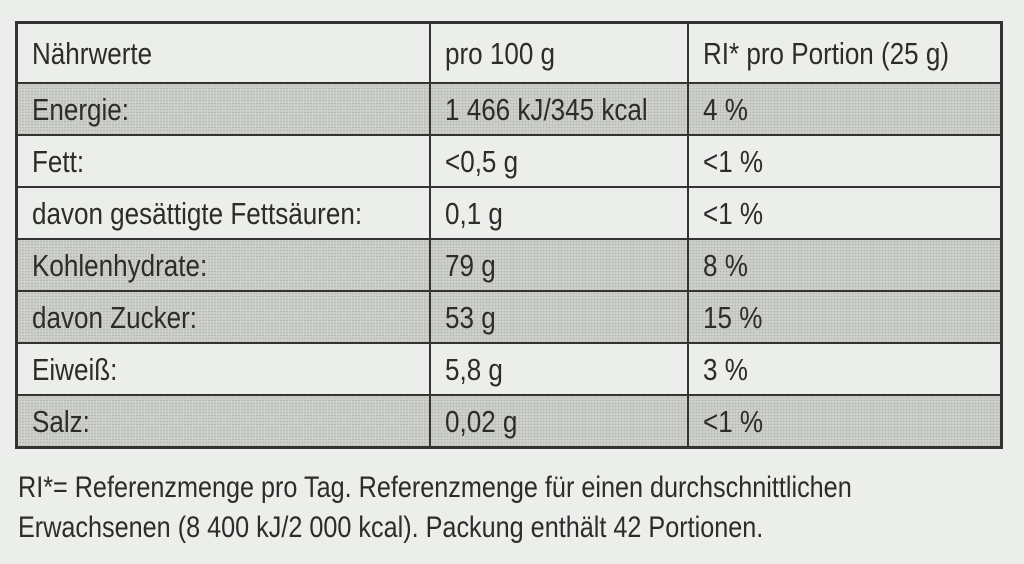 This screenshot has height=564, width=1024. I want to click on cell-per-100g-text: 5,8 g, so click(474, 369).